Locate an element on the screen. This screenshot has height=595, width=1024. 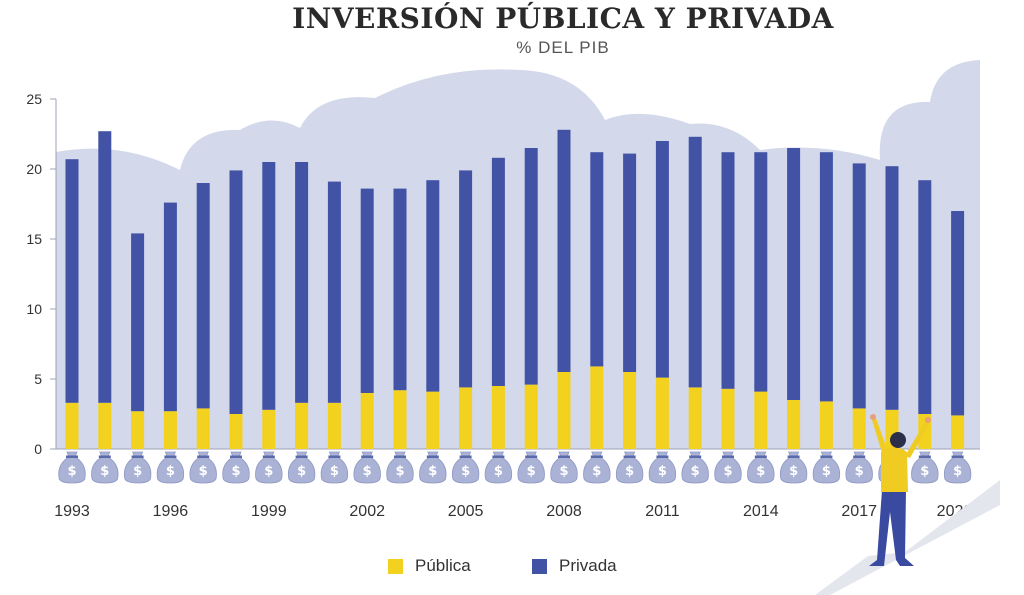
x-tick-label: 2011 is located at coordinates (662, 511).